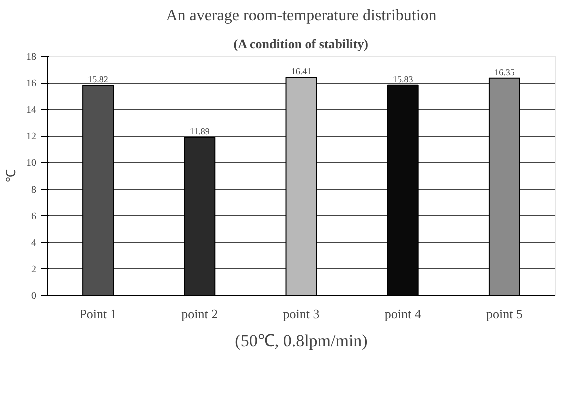 The image size is (586, 410). What do you see at coordinates (504, 314) in the screenshot?
I see `x-tick-label: point 5` at bounding box center [504, 314].